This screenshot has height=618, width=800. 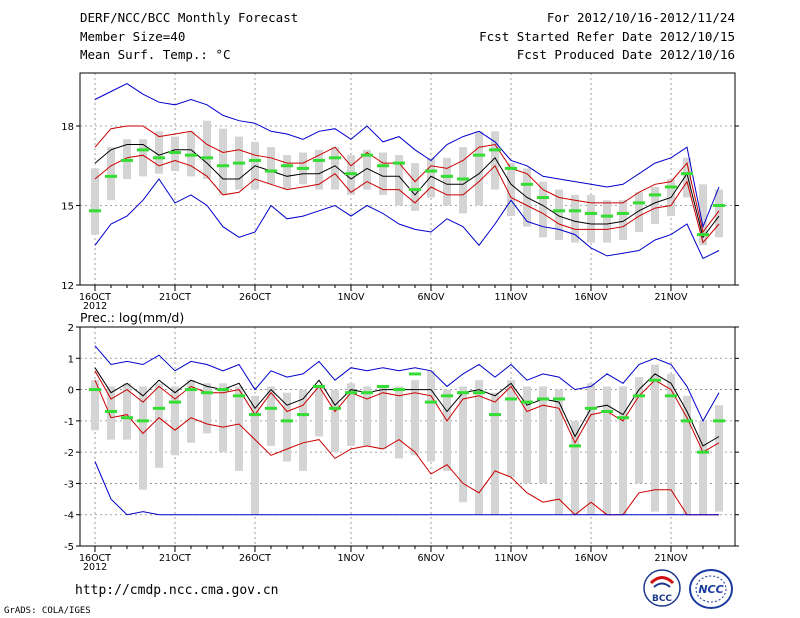 What do you see at coordinates (155, 54) in the screenshot?
I see `variable-label: Mean Surf. Temp.: °C` at bounding box center [155, 54].